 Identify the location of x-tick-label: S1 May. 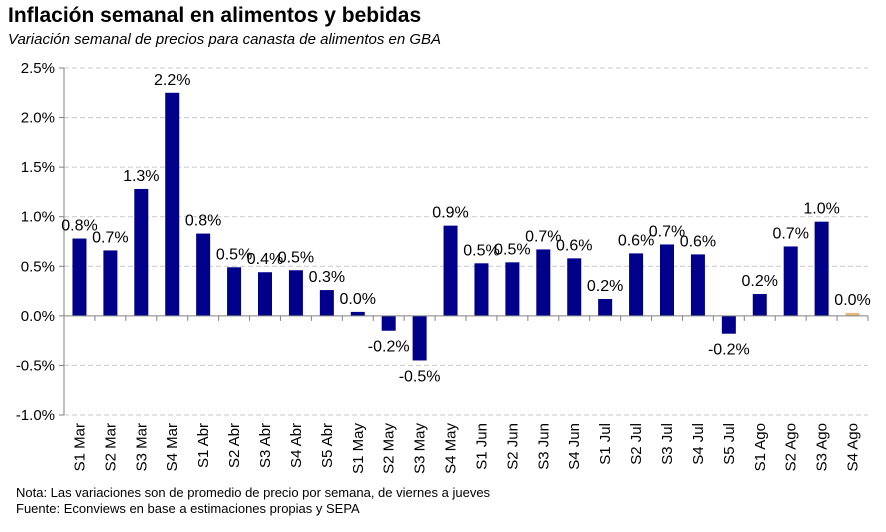
(358, 448).